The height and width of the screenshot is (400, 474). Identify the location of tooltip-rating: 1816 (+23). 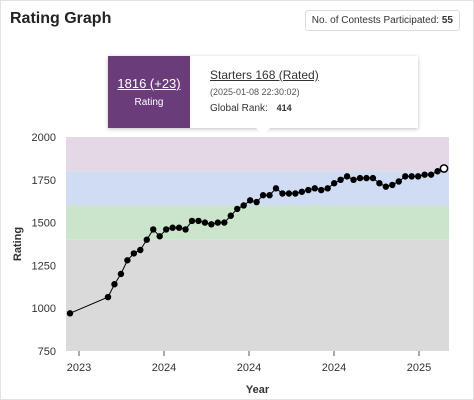
(149, 83).